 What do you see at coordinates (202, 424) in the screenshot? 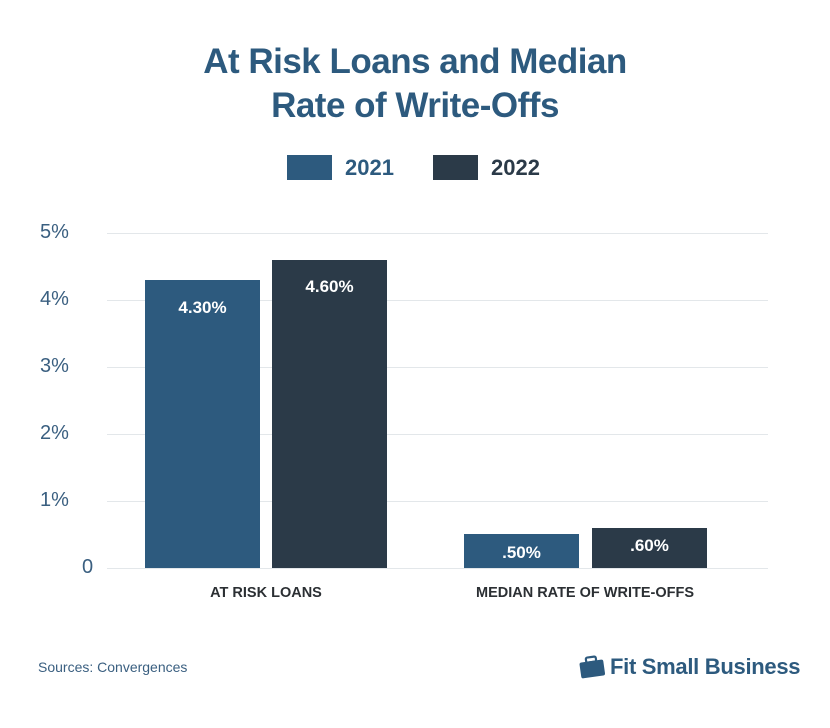
I see `bar-at-risk-2021: 4.30%` at bounding box center [202, 424].